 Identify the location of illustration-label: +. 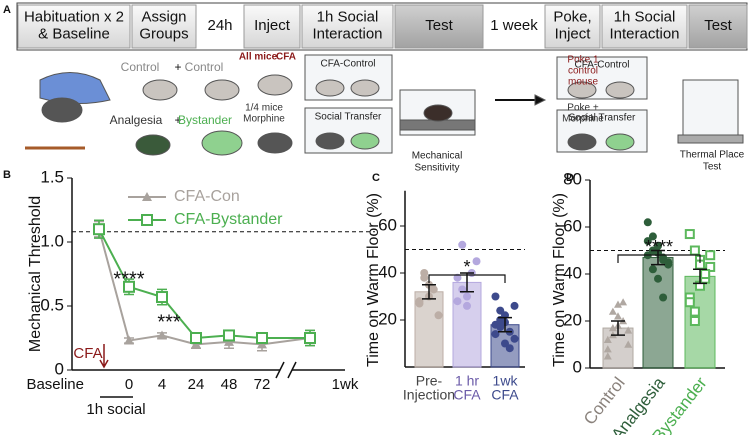
(177, 67).